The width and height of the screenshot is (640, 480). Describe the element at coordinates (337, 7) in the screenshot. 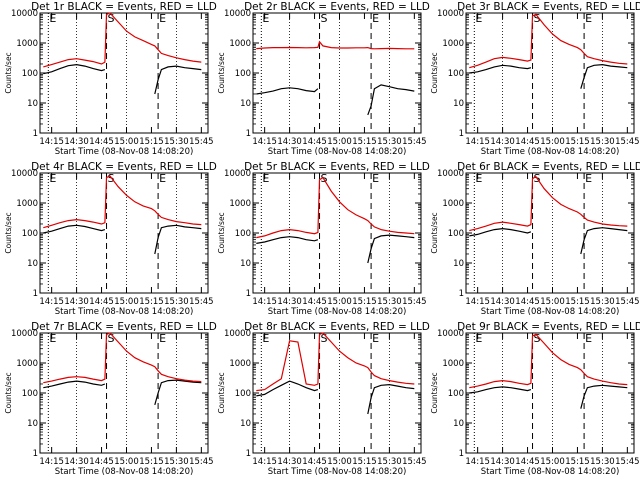

I see `panel-title: Det 2r BLACK = Events, RED = LLD` at that location.